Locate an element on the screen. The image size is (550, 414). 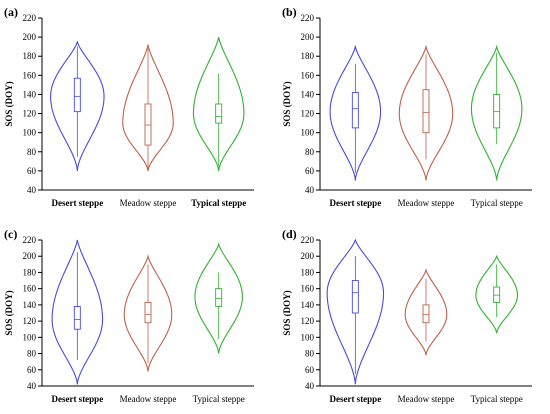
panel-label: (a) is located at coordinates (11, 12).